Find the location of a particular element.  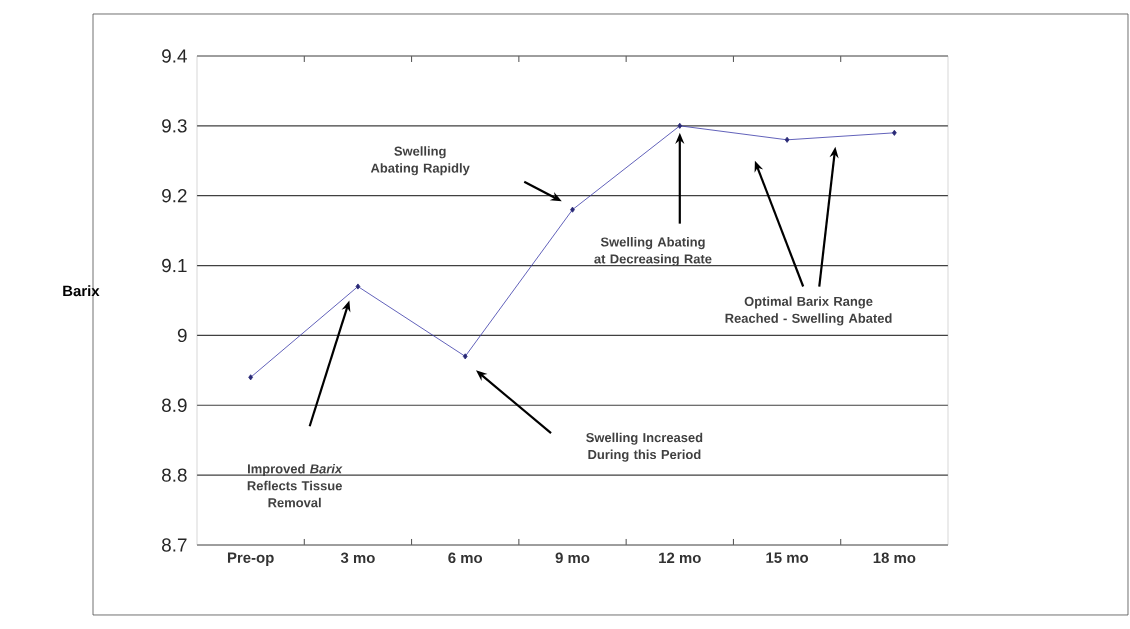

annotation: Swelling Increased During this Period is located at coordinates (644, 447).